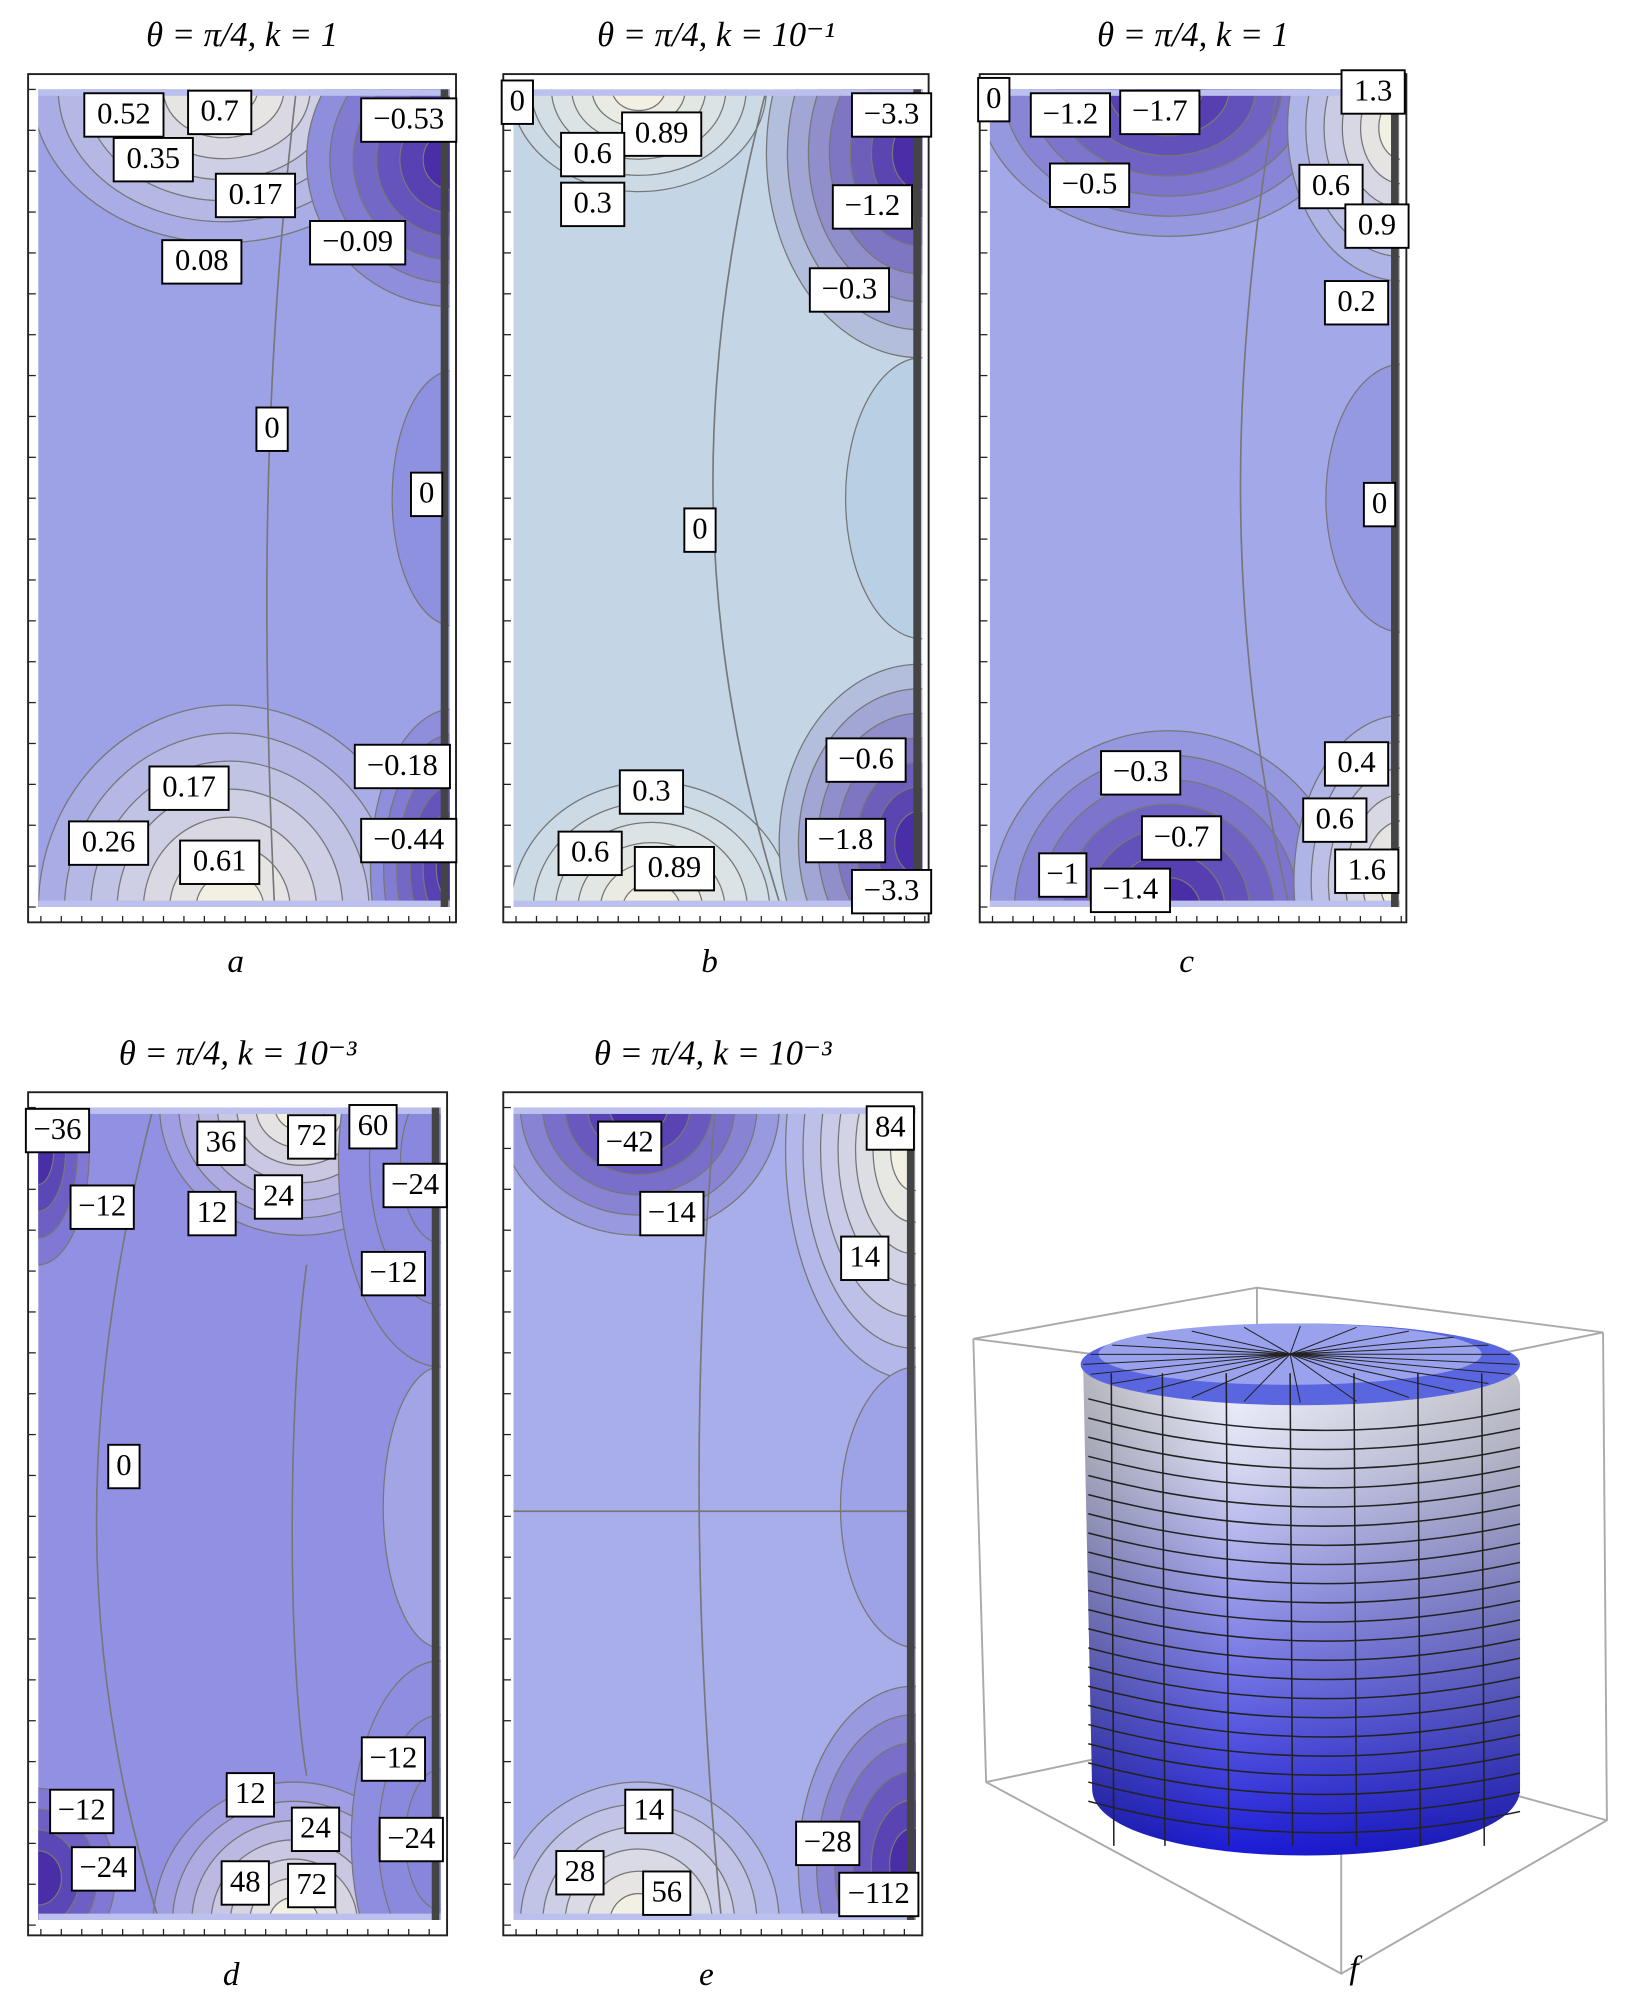 The height and width of the screenshot is (2012, 1635). I want to click on contour-label: 24, so click(315, 1828).